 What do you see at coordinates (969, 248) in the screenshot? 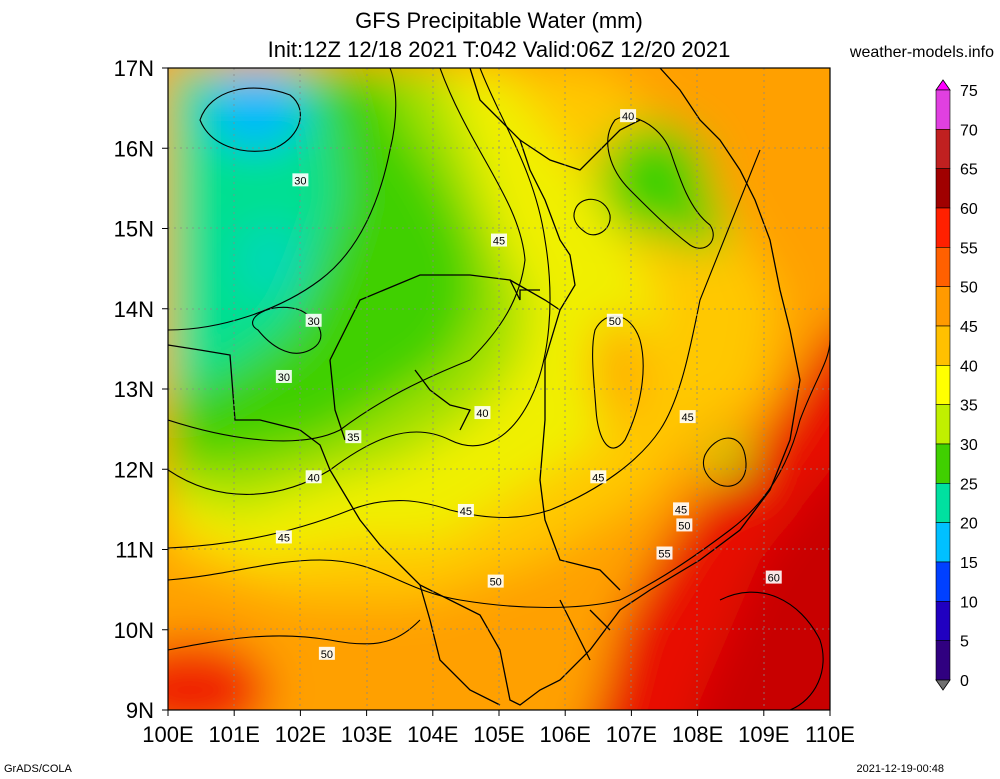
I see `colorbar-label: 55` at bounding box center [969, 248].